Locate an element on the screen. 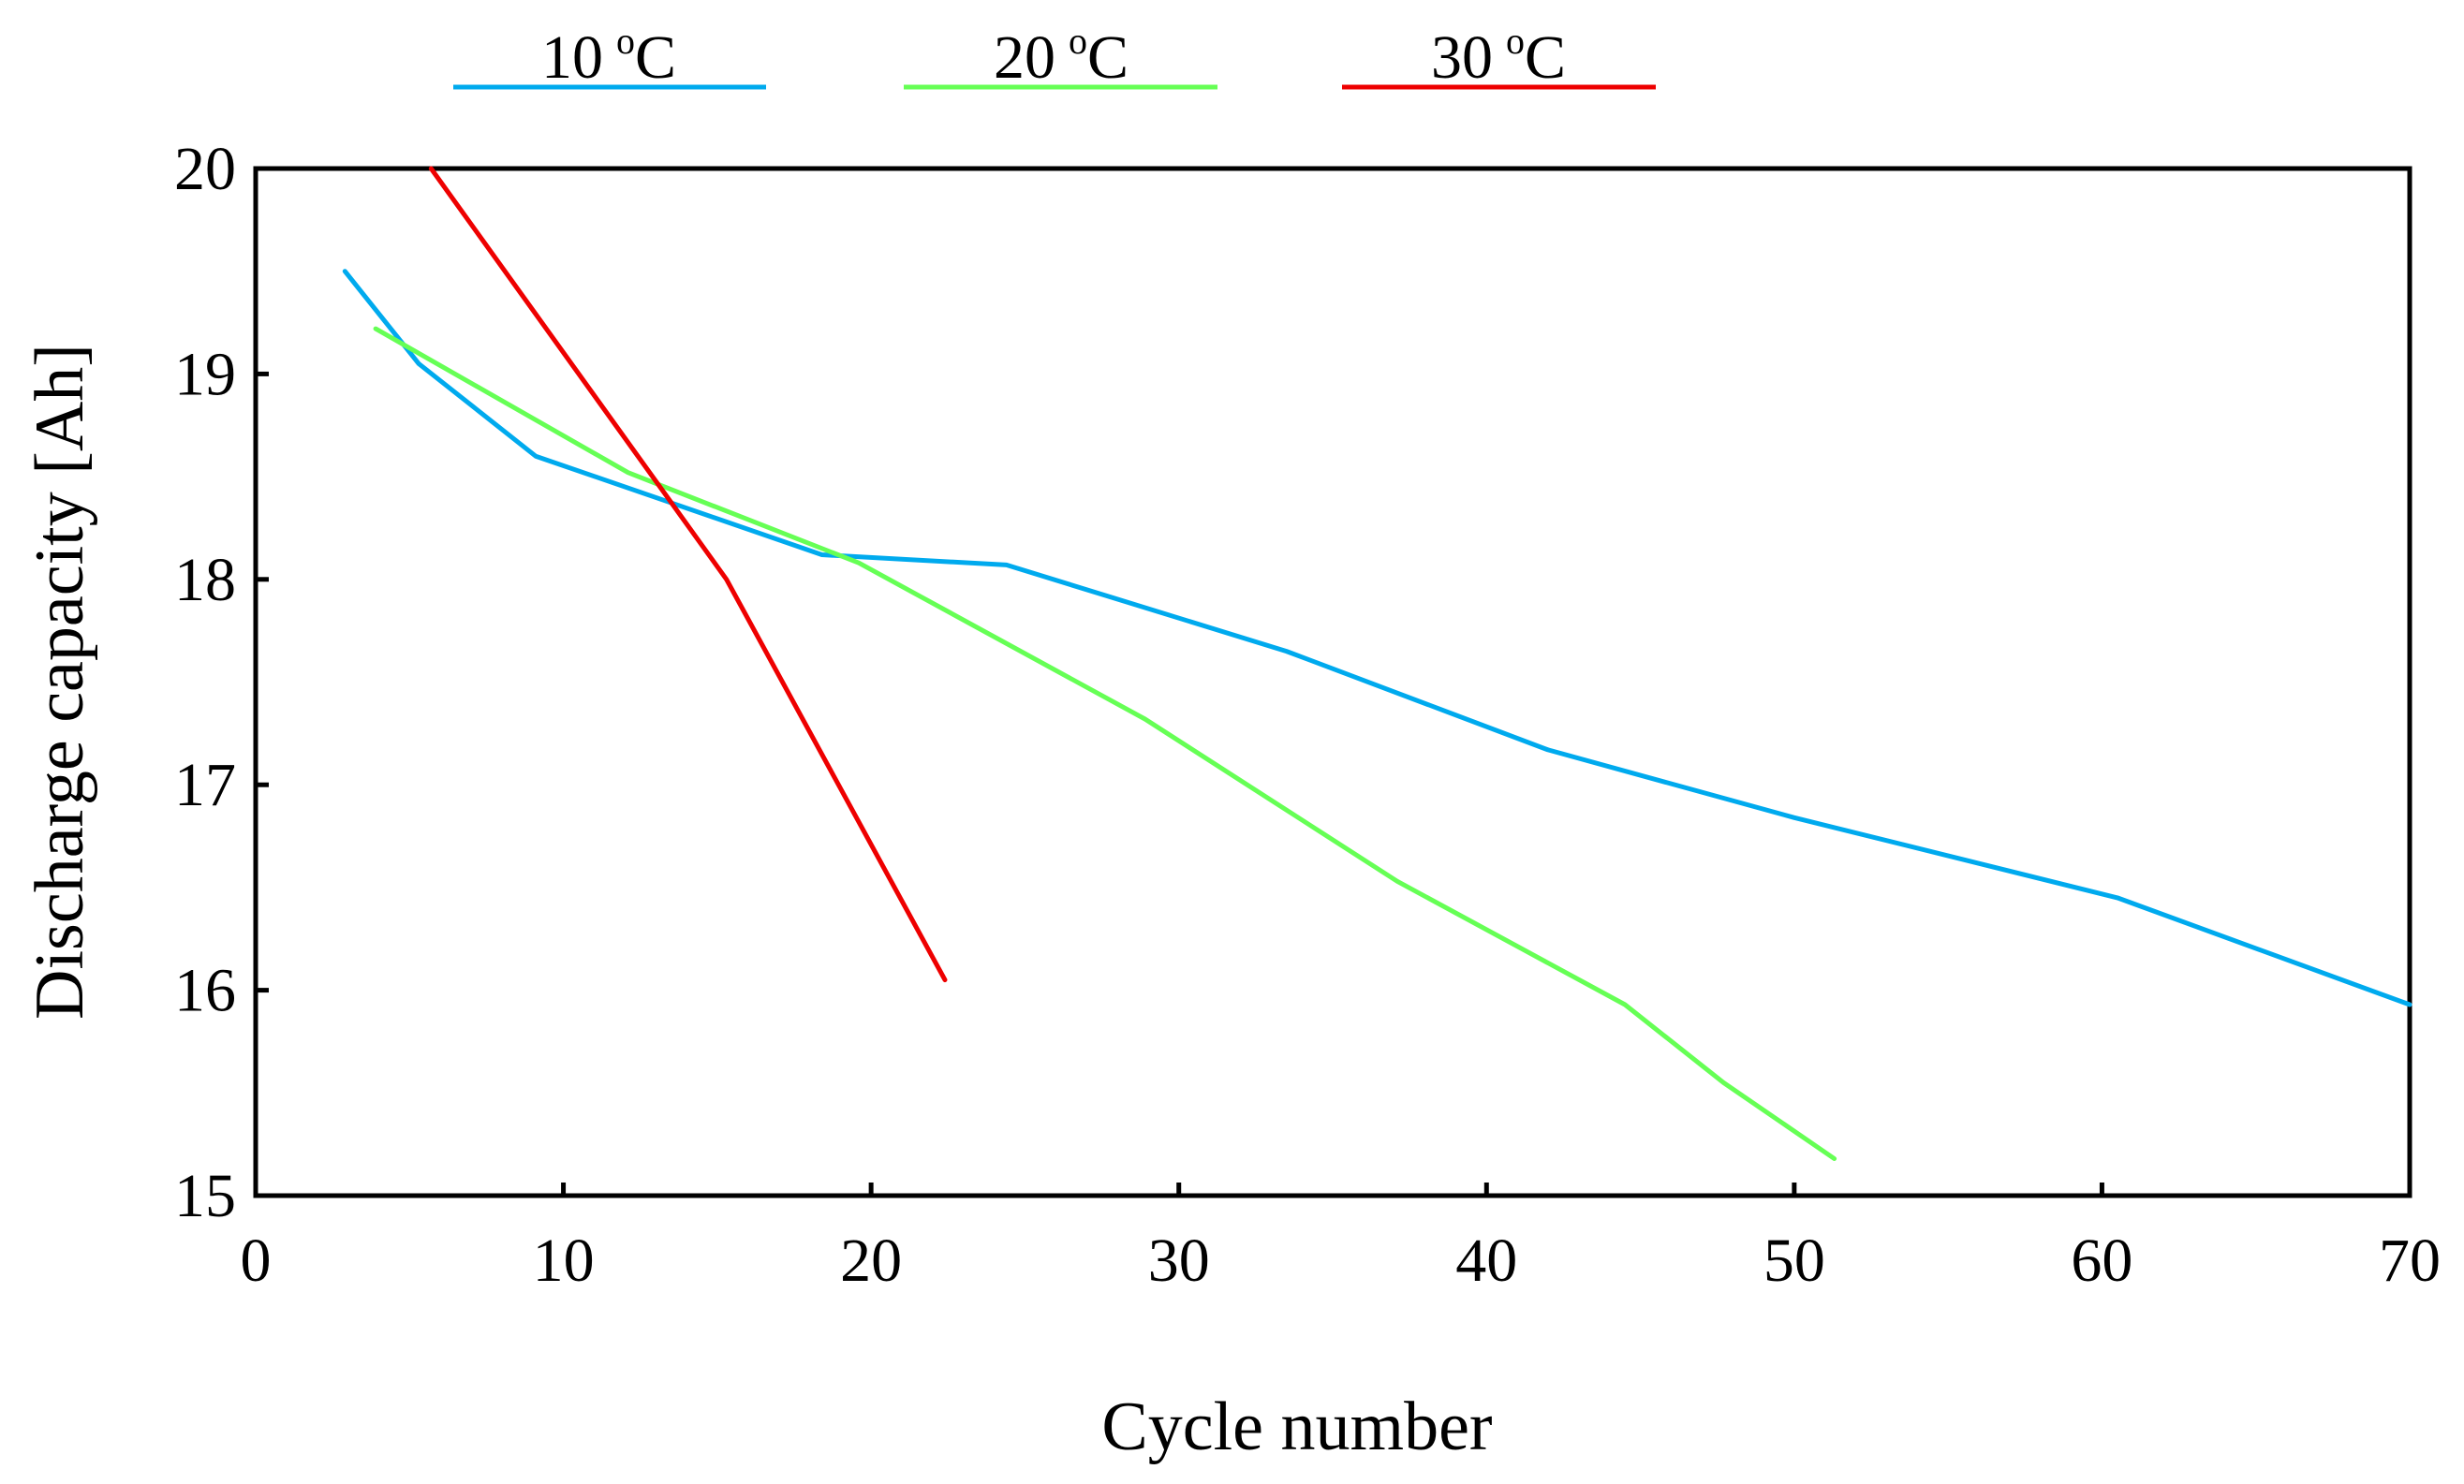 Image resolution: width=2464 pixels, height=1484 pixels. y-tick-label-19: 19 is located at coordinates (205, 374).